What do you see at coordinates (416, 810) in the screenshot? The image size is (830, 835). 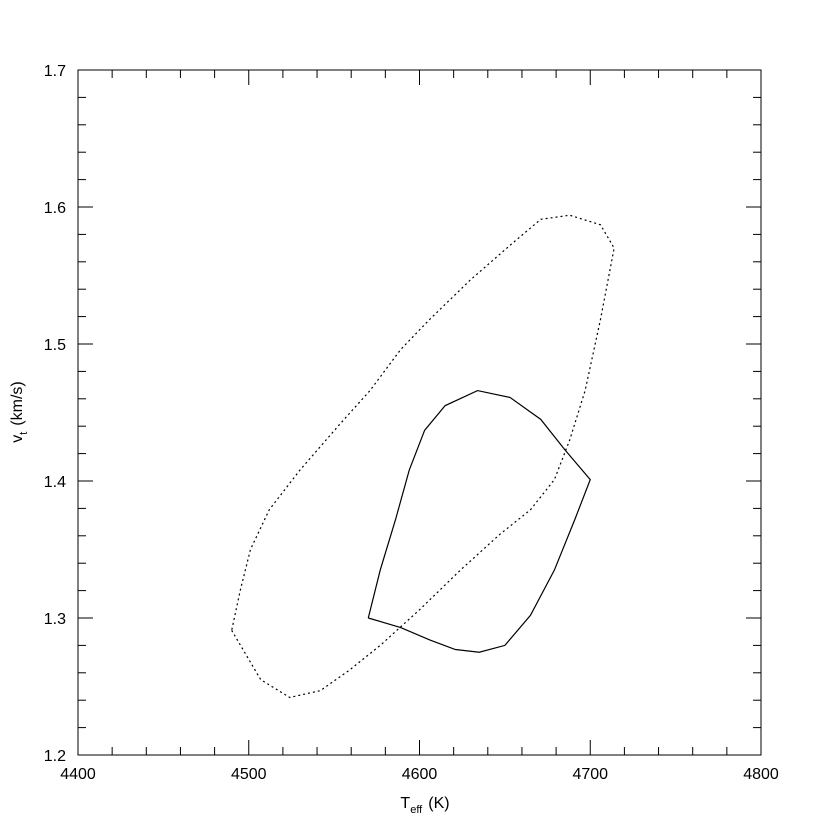 I see `x-label-subscript: eff` at bounding box center [416, 810].